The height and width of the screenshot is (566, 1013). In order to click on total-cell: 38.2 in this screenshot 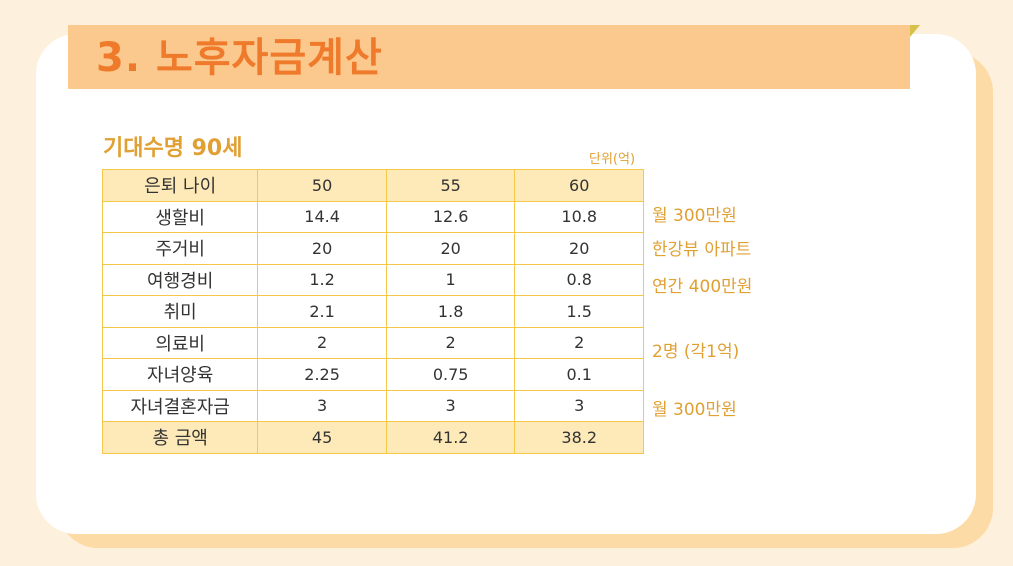, I will do `click(579, 437)`.